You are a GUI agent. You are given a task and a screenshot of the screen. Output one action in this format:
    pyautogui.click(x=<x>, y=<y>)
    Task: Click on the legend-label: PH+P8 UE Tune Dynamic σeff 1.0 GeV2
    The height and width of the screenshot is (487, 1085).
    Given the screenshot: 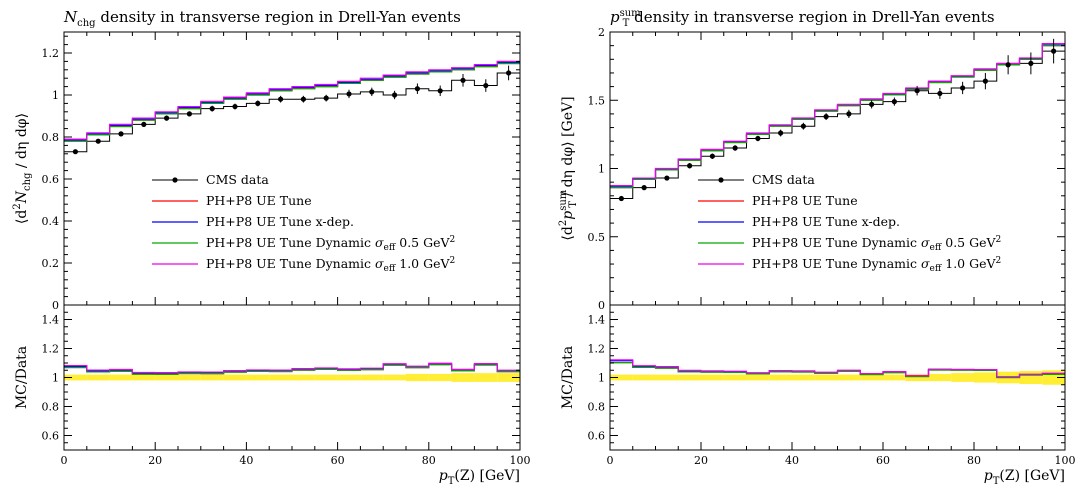 What is the action you would take?
    pyautogui.click(x=330, y=265)
    